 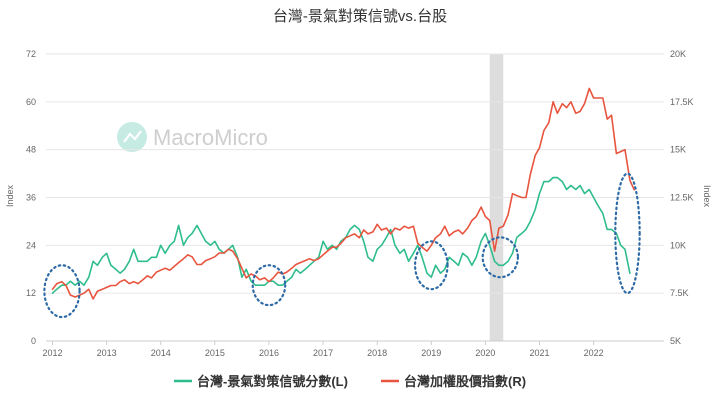 I want to click on watermark: MacroMicro, so click(x=192, y=137).